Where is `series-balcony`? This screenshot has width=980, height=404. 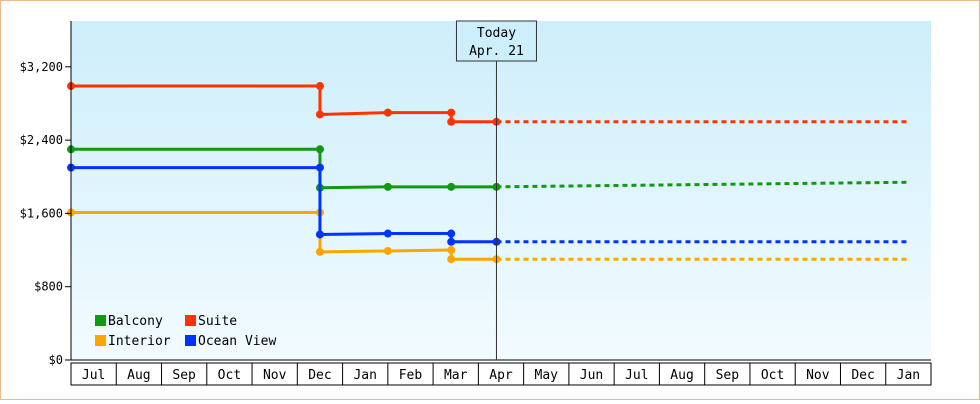 series-balcony is located at coordinates (488, 168).